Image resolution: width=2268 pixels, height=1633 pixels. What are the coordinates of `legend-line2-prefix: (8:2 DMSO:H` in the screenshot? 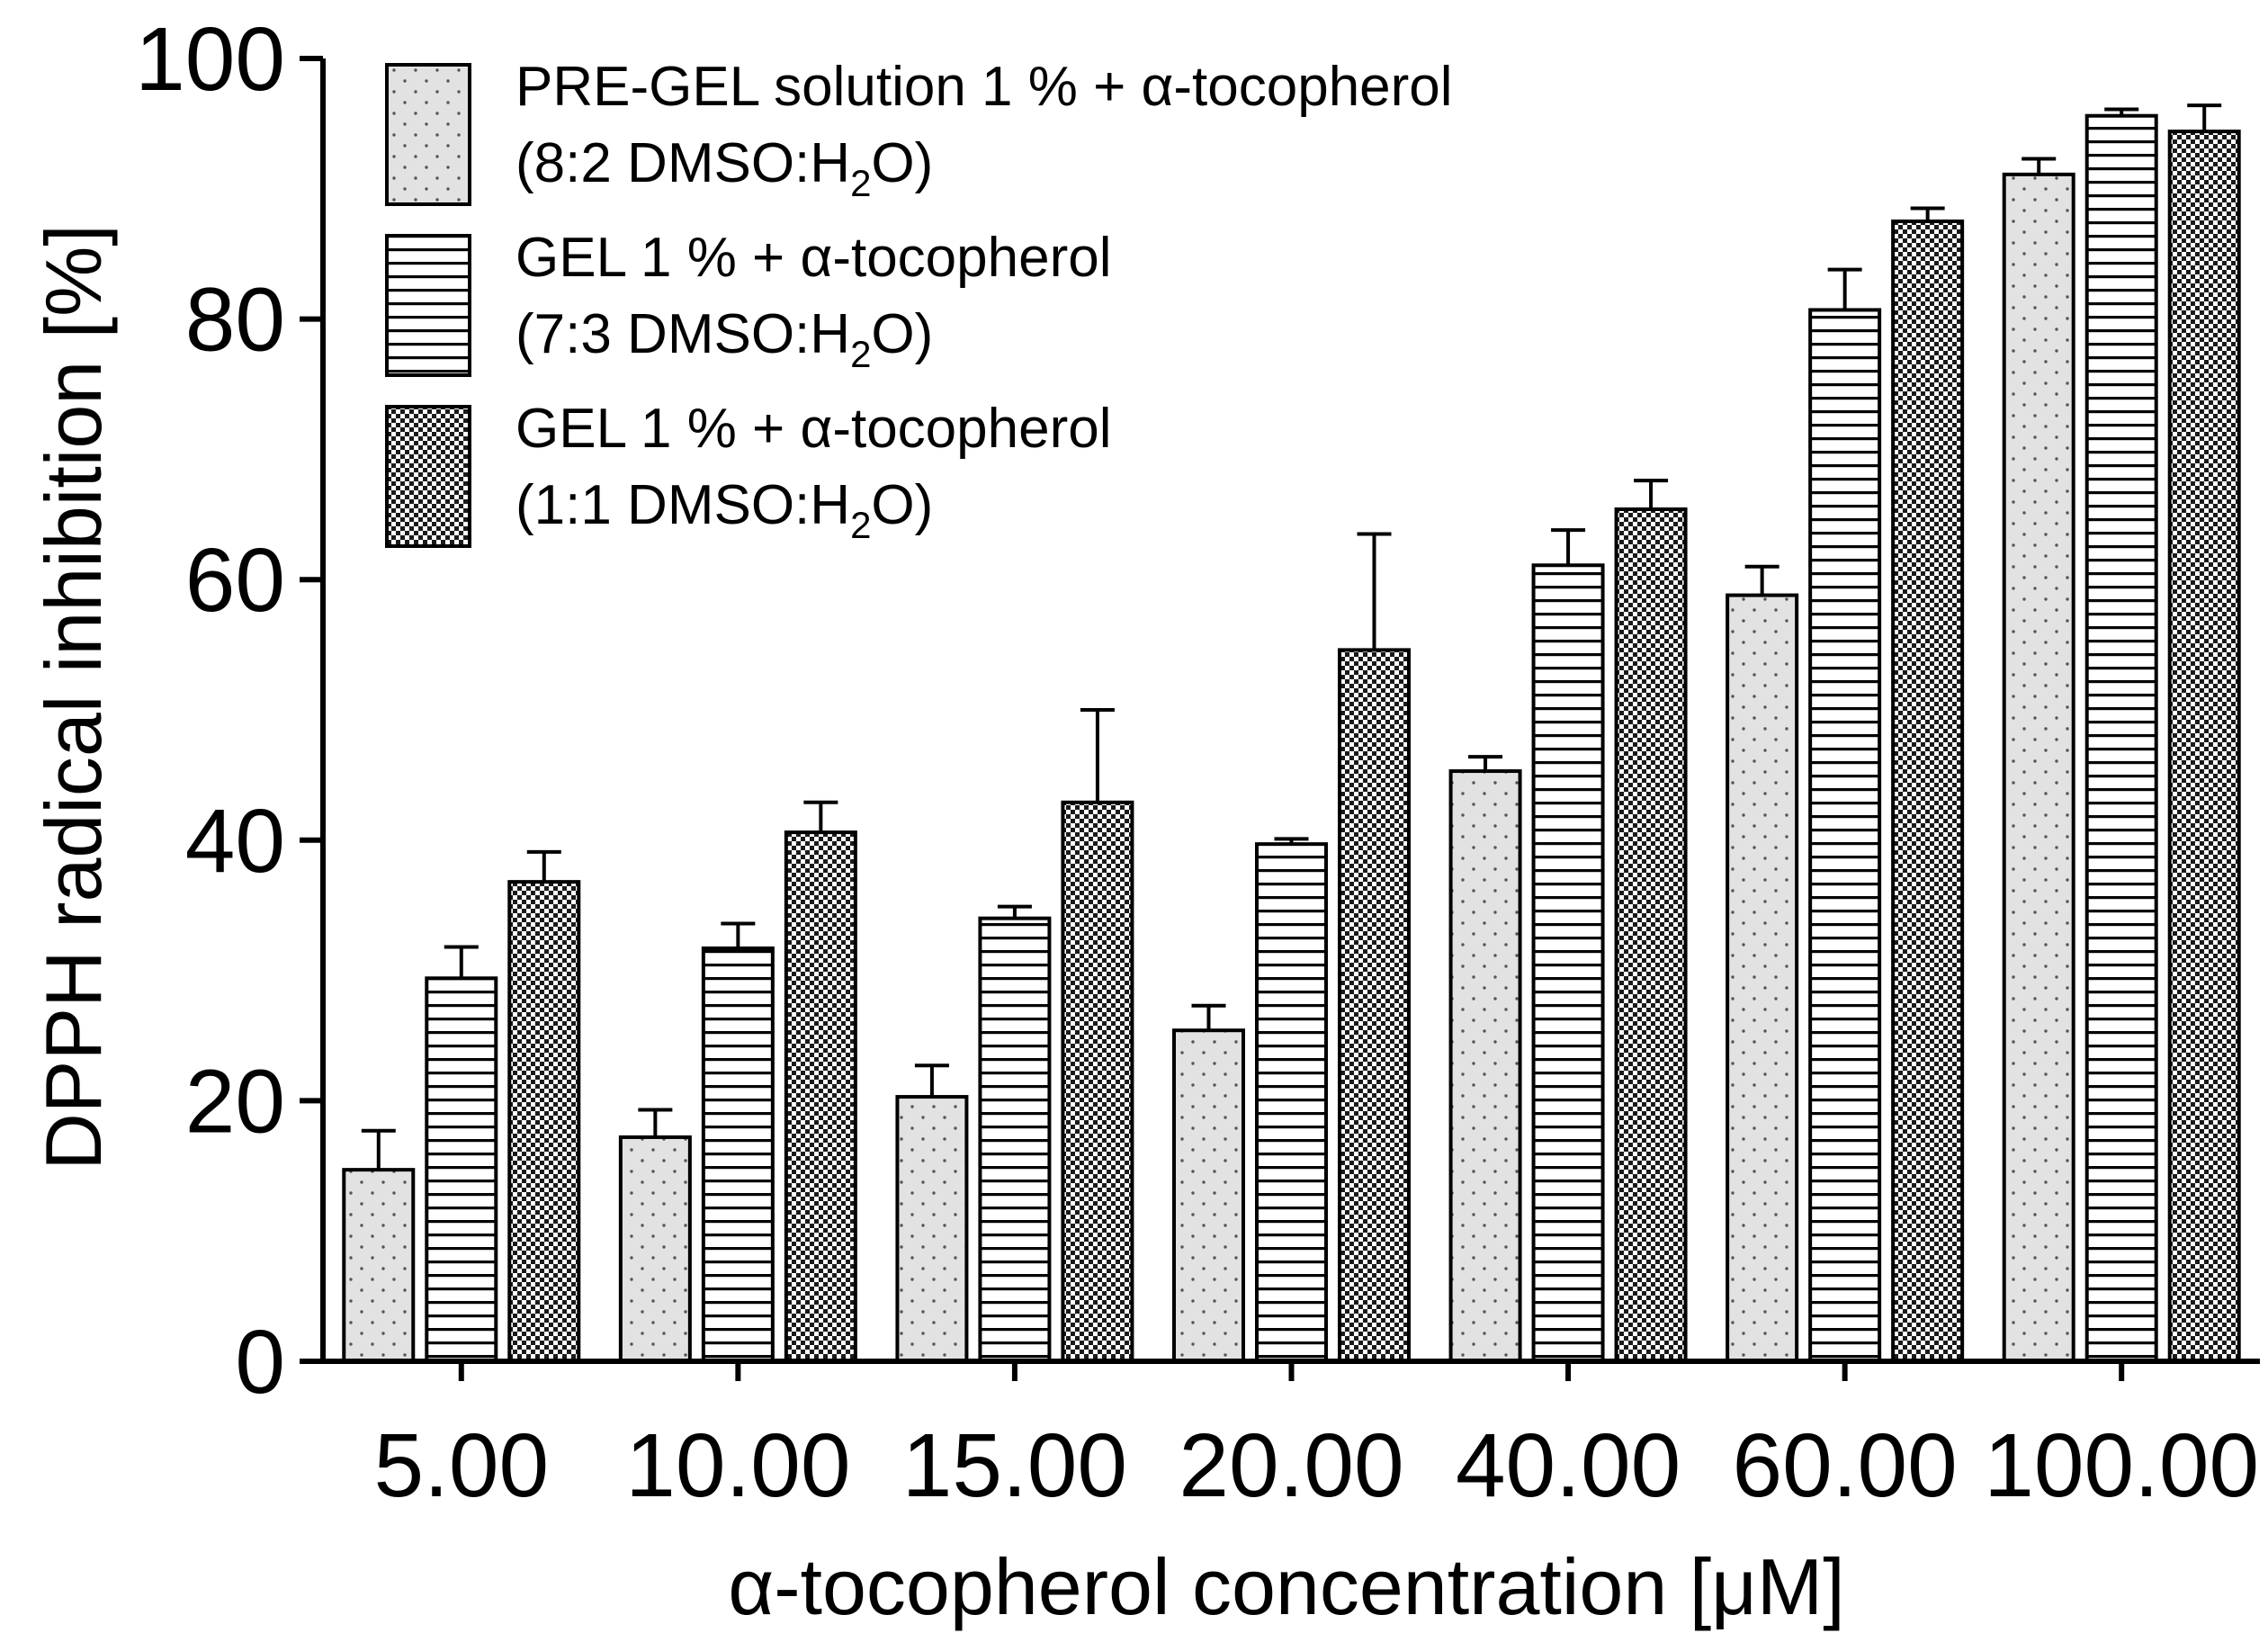 It's located at (682, 163).